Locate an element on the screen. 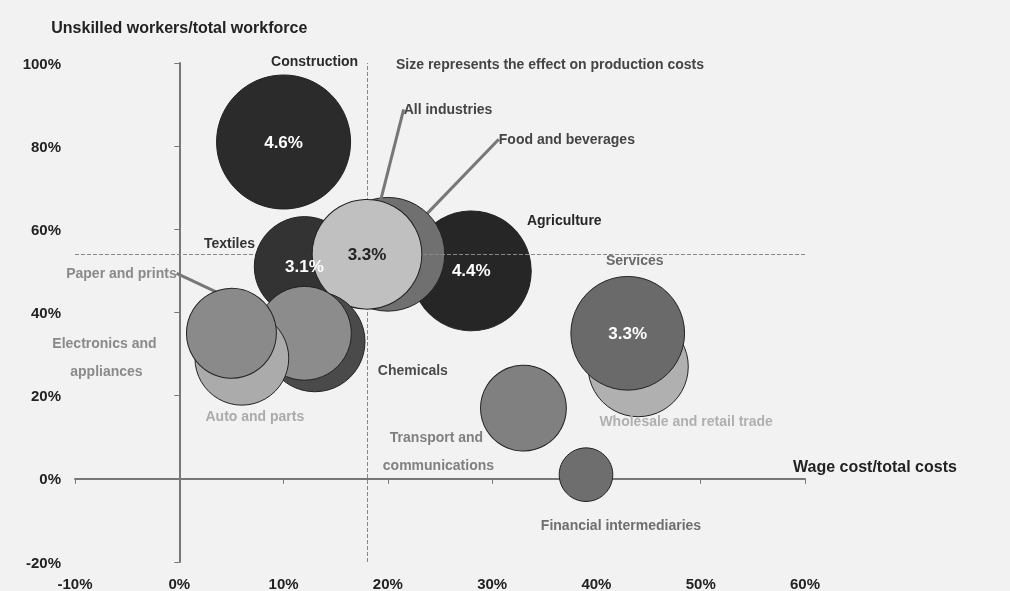 The width and height of the screenshot is (1010, 591). text: Financial intermediaries is located at coordinates (621, 524).